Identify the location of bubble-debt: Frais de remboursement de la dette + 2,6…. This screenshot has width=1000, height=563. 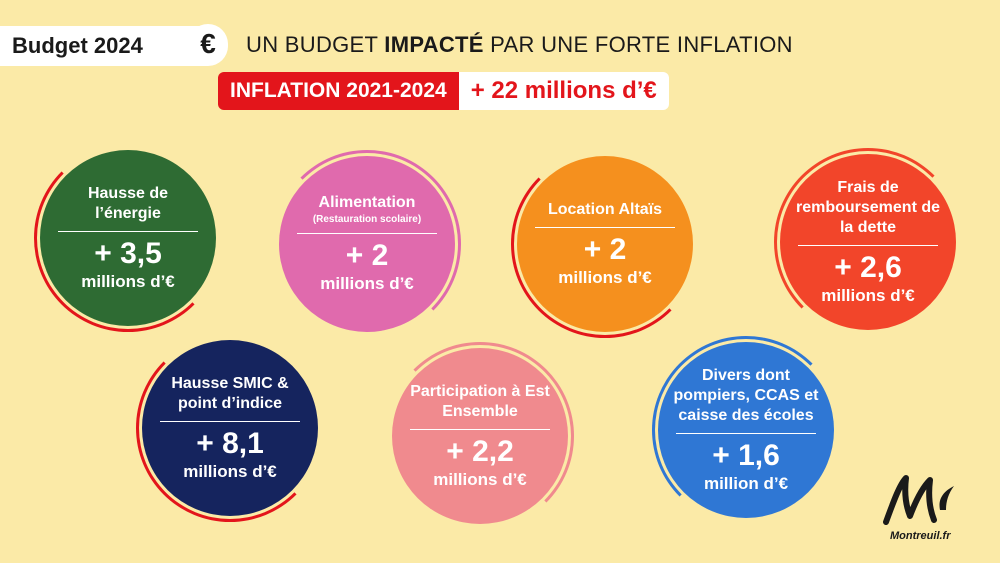
(868, 242).